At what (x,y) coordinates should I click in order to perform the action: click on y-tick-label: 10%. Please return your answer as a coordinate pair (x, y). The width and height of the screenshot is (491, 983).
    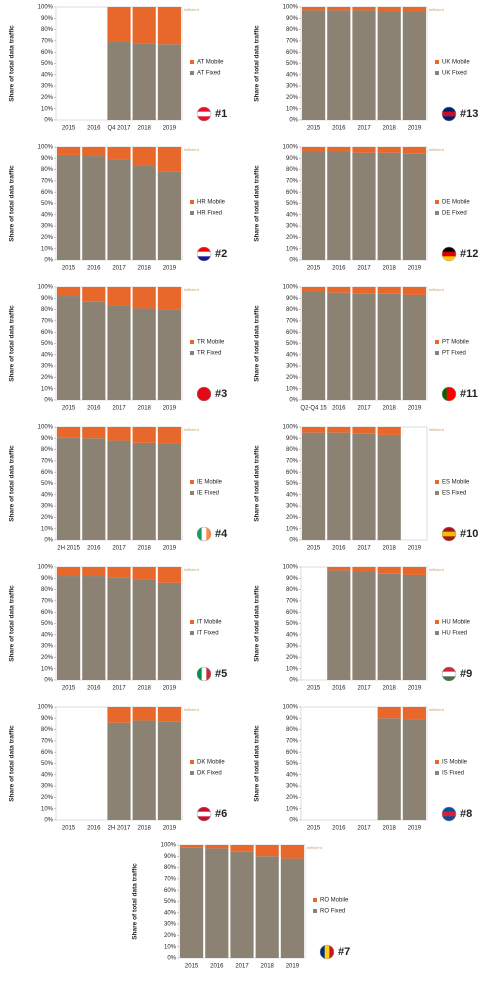
    Looking at the image, I should click on (47, 109).